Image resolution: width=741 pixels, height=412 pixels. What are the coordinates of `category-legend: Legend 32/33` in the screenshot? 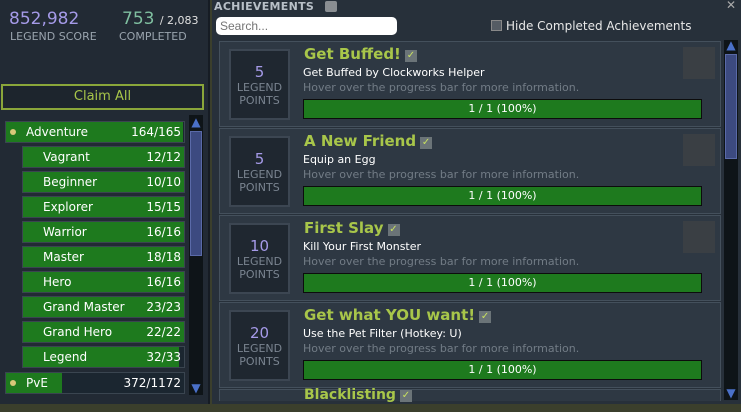 It's located at (103, 357).